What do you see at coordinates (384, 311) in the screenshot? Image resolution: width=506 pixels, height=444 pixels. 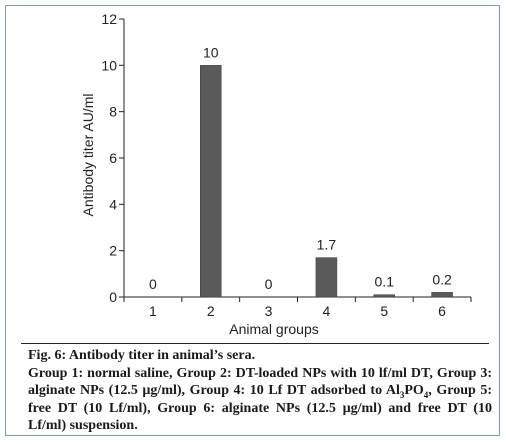 I see `x-tick-label: 5` at bounding box center [384, 311].